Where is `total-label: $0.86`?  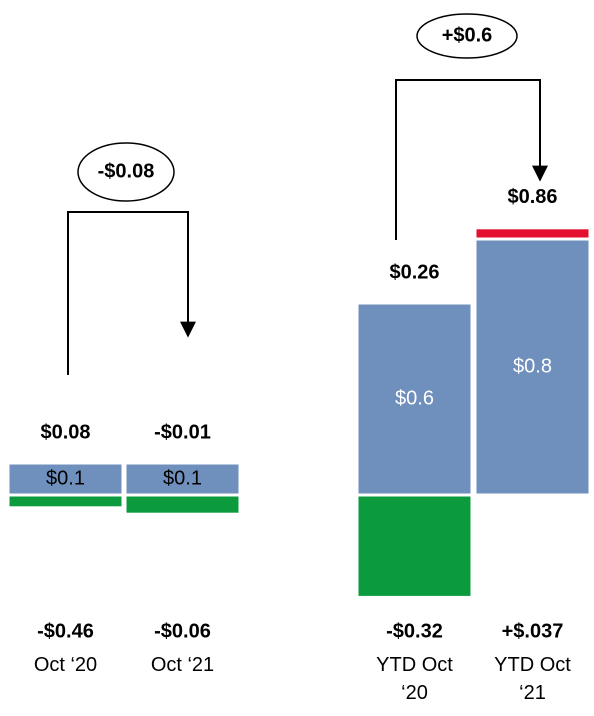
total-label: $0.86 is located at coordinates (532, 197).